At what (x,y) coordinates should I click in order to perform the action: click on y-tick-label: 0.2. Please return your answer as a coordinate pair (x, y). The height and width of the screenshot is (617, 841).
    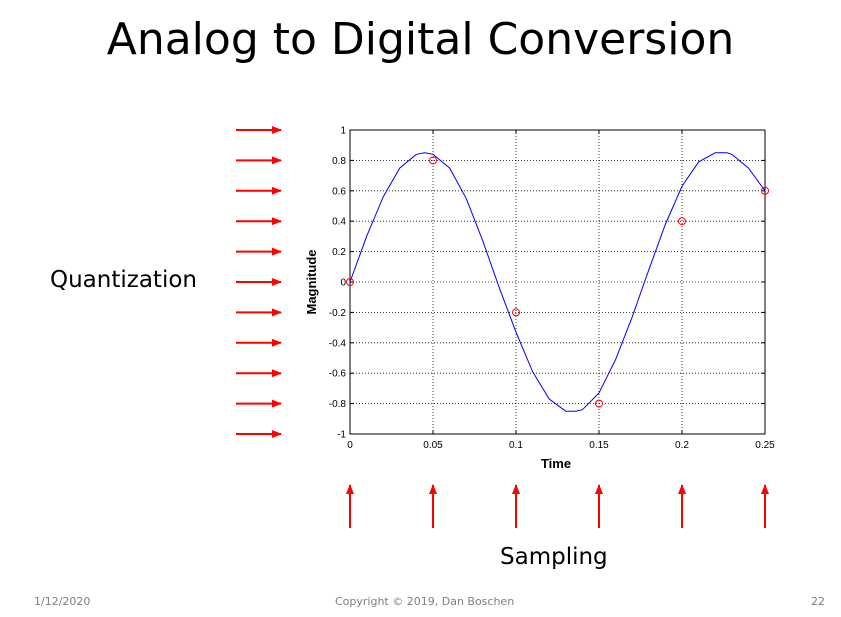
    Looking at the image, I should click on (339, 252).